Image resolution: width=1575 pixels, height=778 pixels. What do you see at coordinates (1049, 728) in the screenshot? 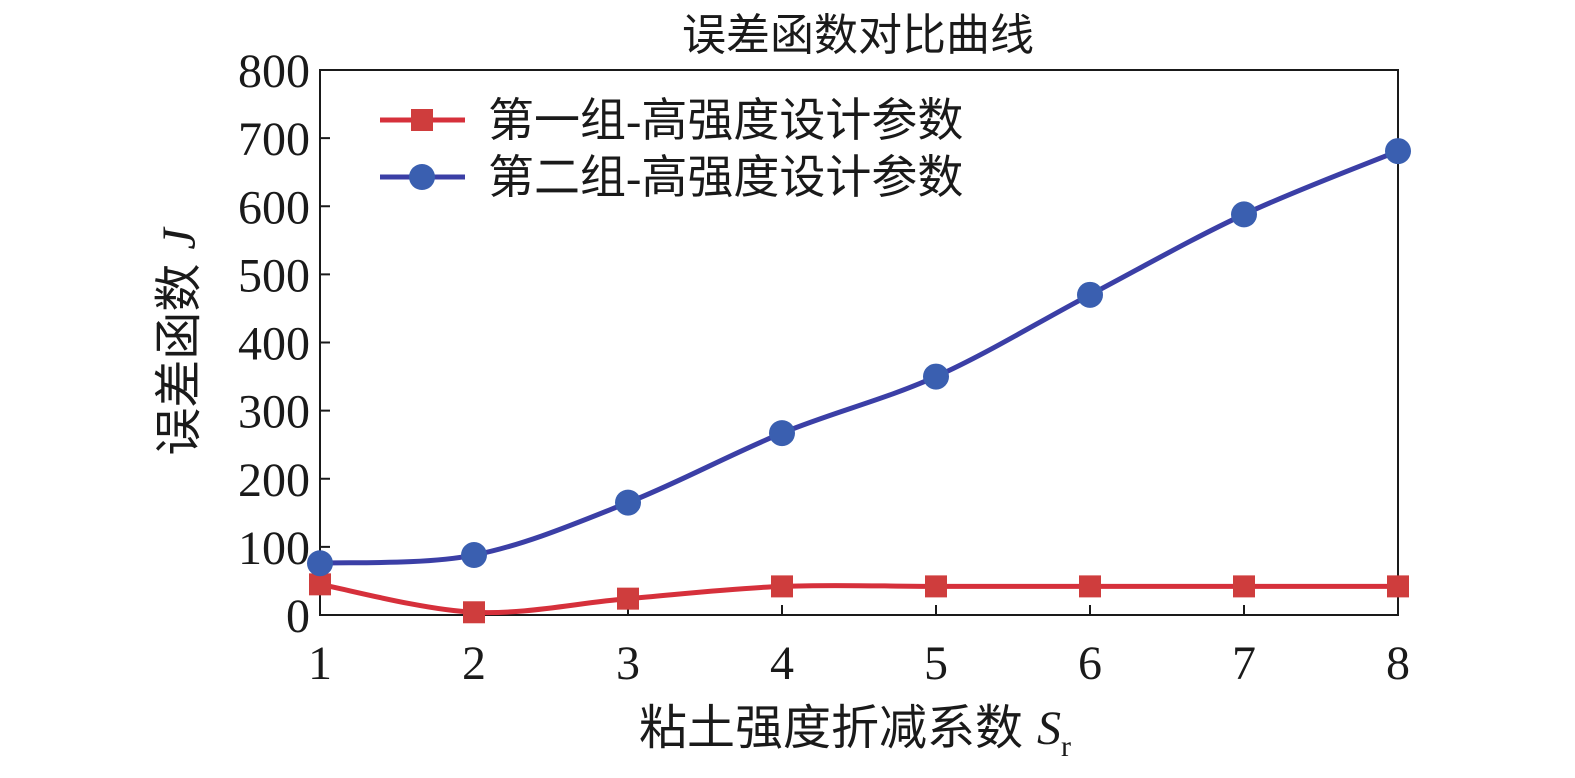
I see `x-axis-label-symbol: S` at bounding box center [1049, 728].